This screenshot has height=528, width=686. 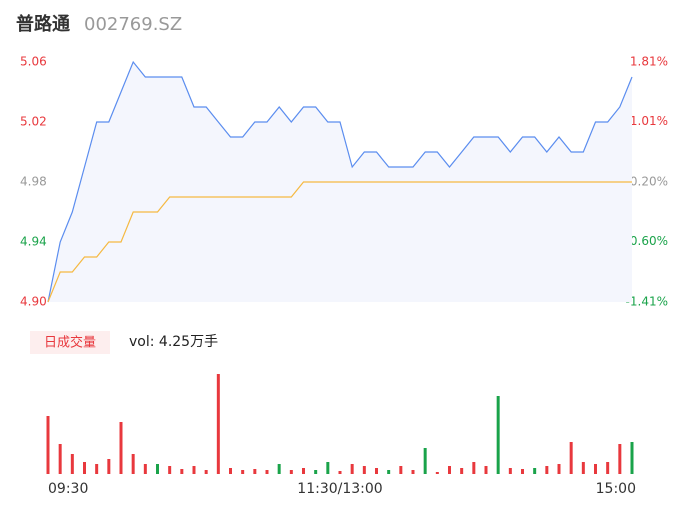 What do you see at coordinates (33, 242) in the screenshot?
I see `y-tick-label: 4.94` at bounding box center [33, 242].